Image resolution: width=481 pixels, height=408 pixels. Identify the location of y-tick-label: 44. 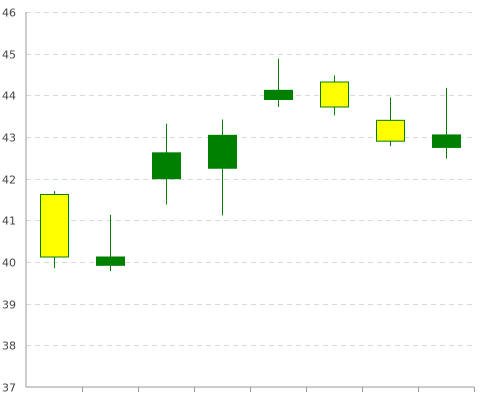
(9, 96).